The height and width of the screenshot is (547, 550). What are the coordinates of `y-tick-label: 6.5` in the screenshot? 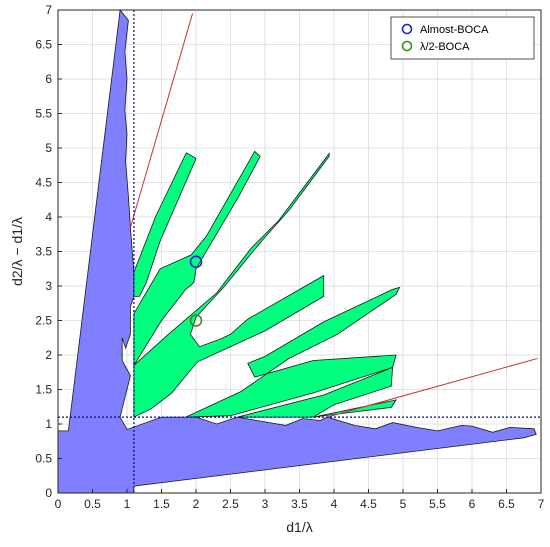 It's located at (43, 45).